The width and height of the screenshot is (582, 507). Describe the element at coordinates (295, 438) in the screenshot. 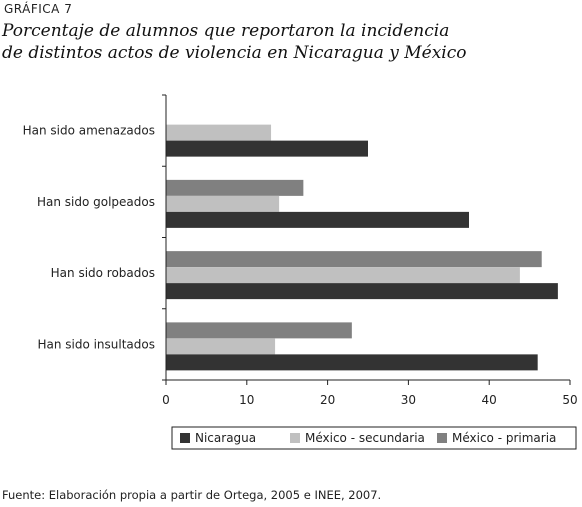

I see `legend-swatch-m-xico-secundaria` at that location.